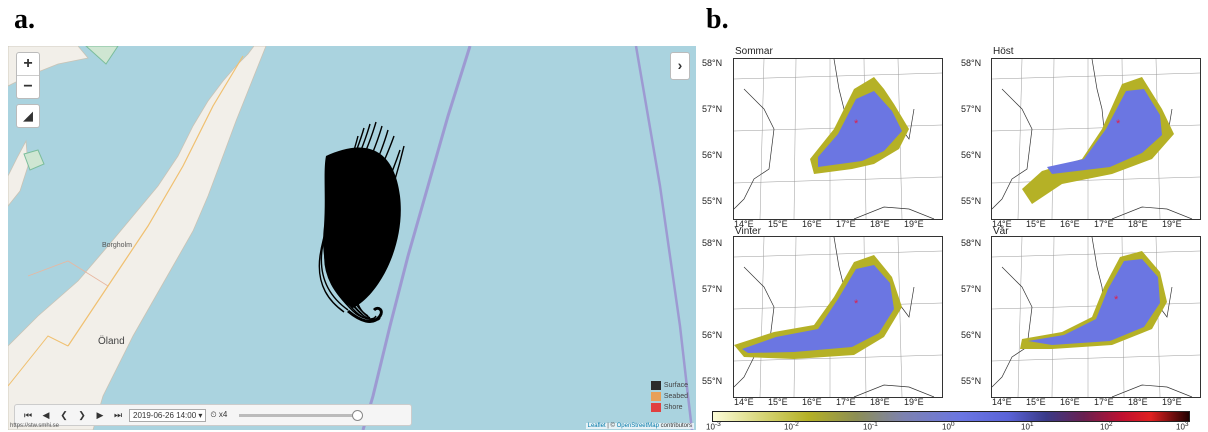 The image size is (1208, 432). What do you see at coordinates (24, 19) in the screenshot?
I see `panel-label-a: a.` at bounding box center [24, 19].